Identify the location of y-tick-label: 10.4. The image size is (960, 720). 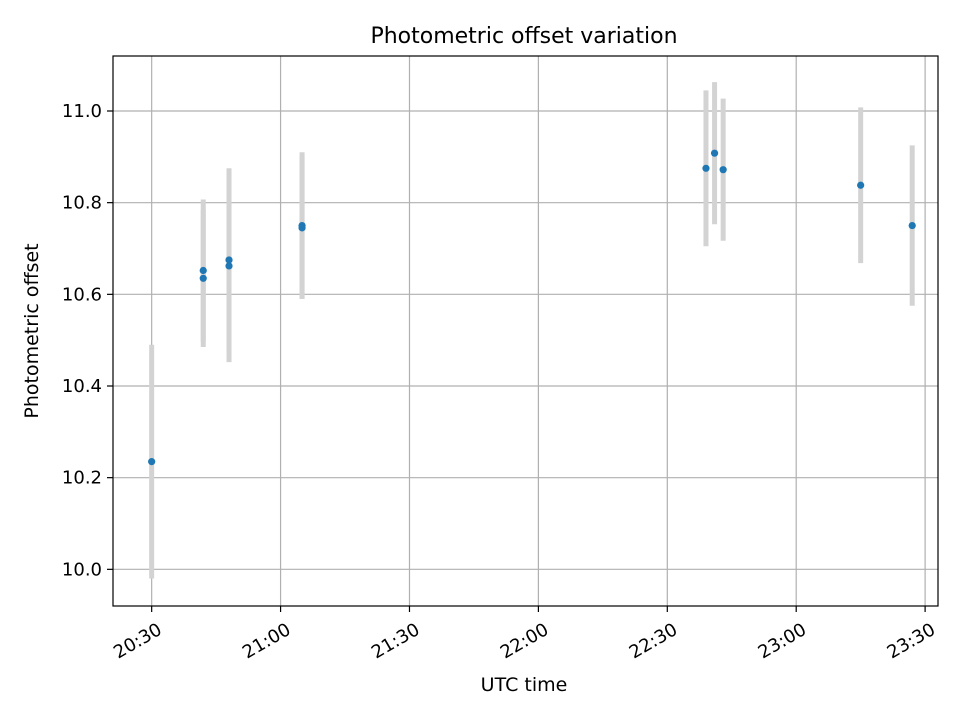
(82, 386).